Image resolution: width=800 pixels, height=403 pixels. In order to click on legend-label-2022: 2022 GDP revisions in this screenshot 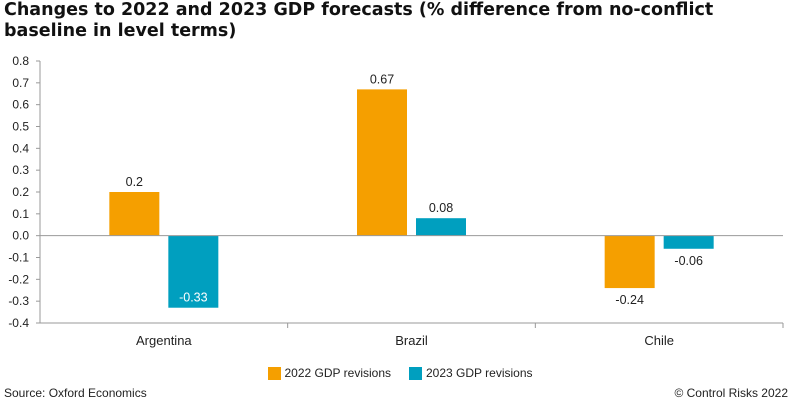, I will do `click(338, 373)`.